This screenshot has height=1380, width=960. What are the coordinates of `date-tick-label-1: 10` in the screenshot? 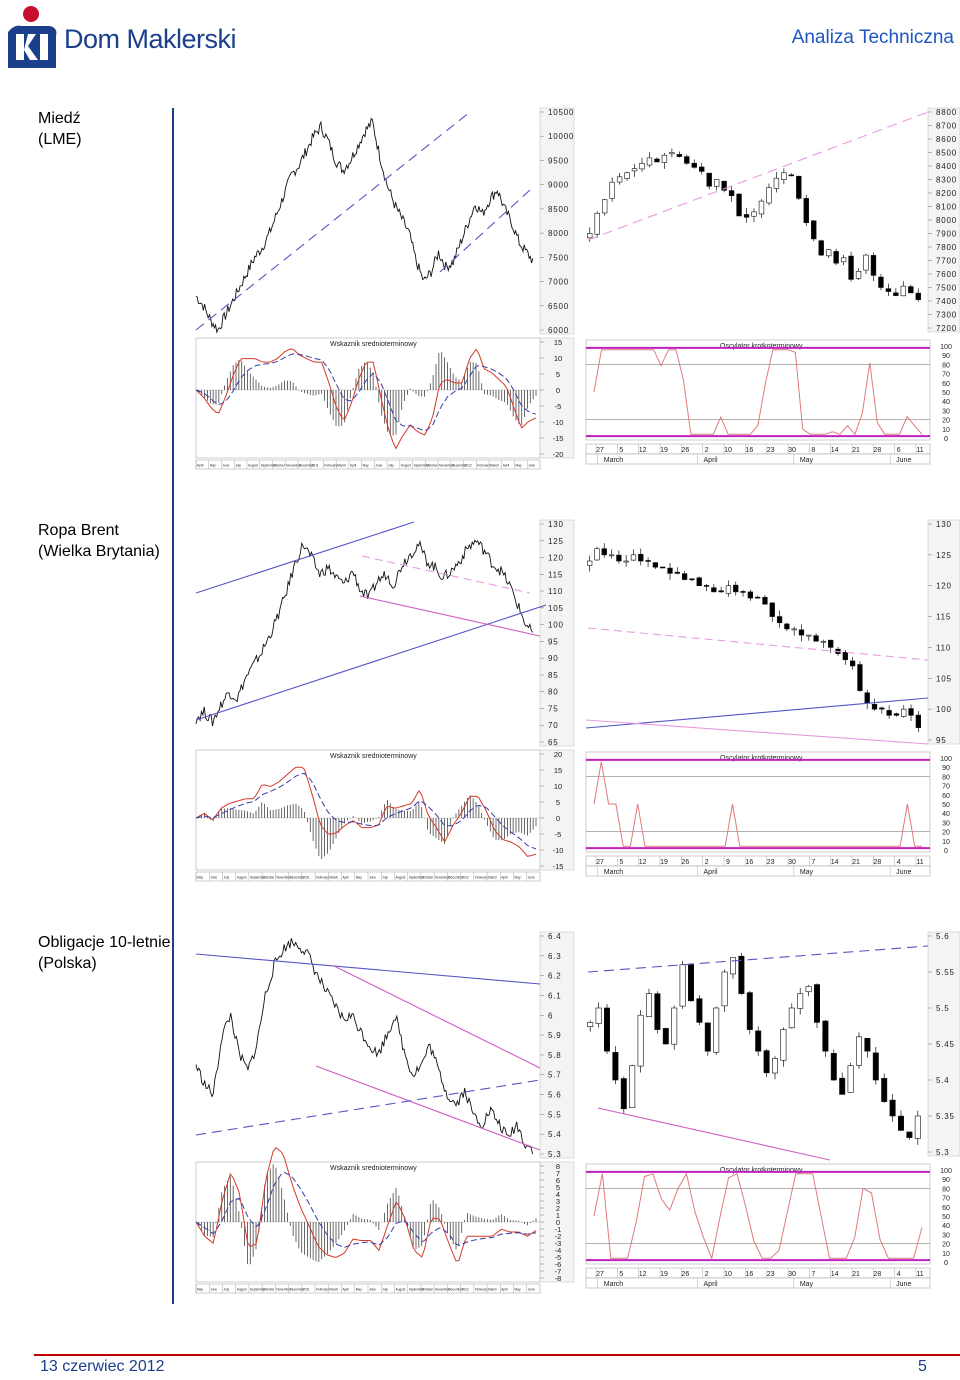 It's located at (728, 450).